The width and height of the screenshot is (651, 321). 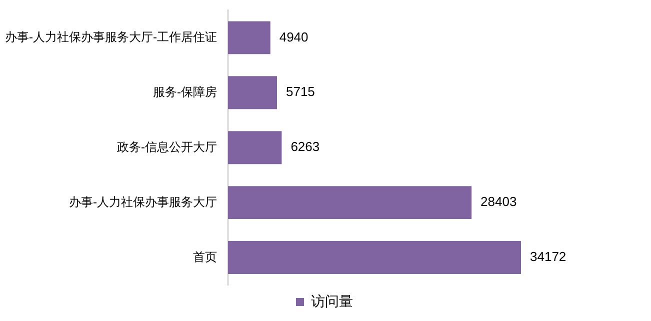 What do you see at coordinates (332, 300) in the screenshot?
I see `legend-label: 访问量` at bounding box center [332, 300].